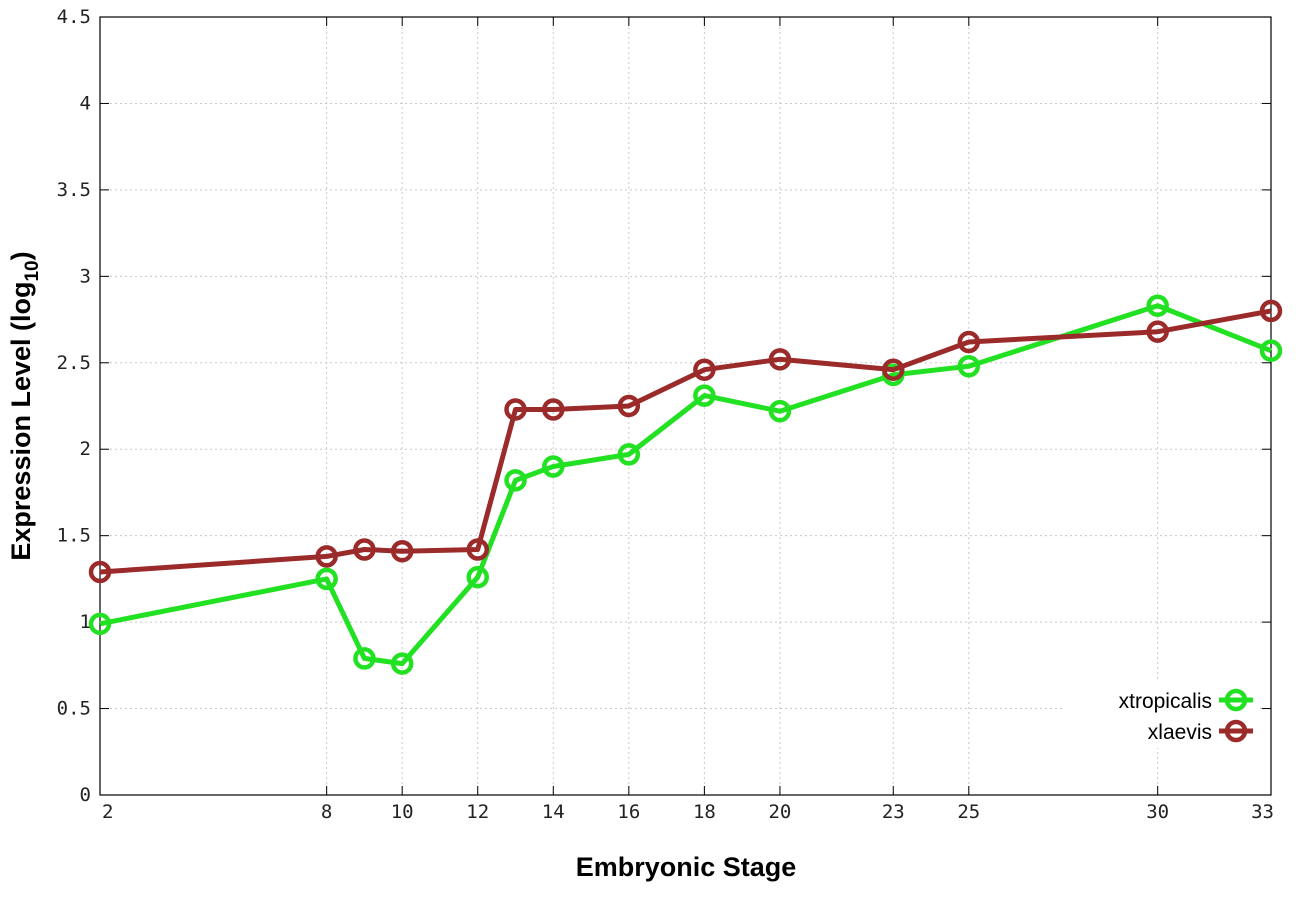 The height and width of the screenshot is (907, 1296). Describe the element at coordinates (85, 795) in the screenshot. I see `y-tick-label: 0` at that location.